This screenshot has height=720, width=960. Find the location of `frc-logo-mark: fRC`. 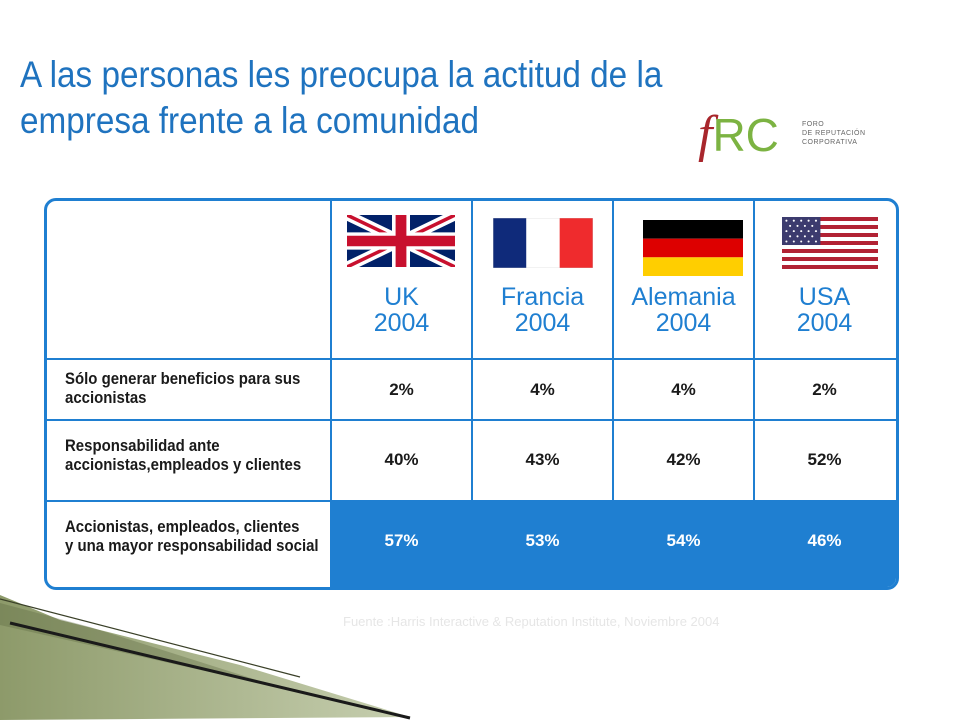

frc-logo-mark: fRC is located at coordinates (738, 134).